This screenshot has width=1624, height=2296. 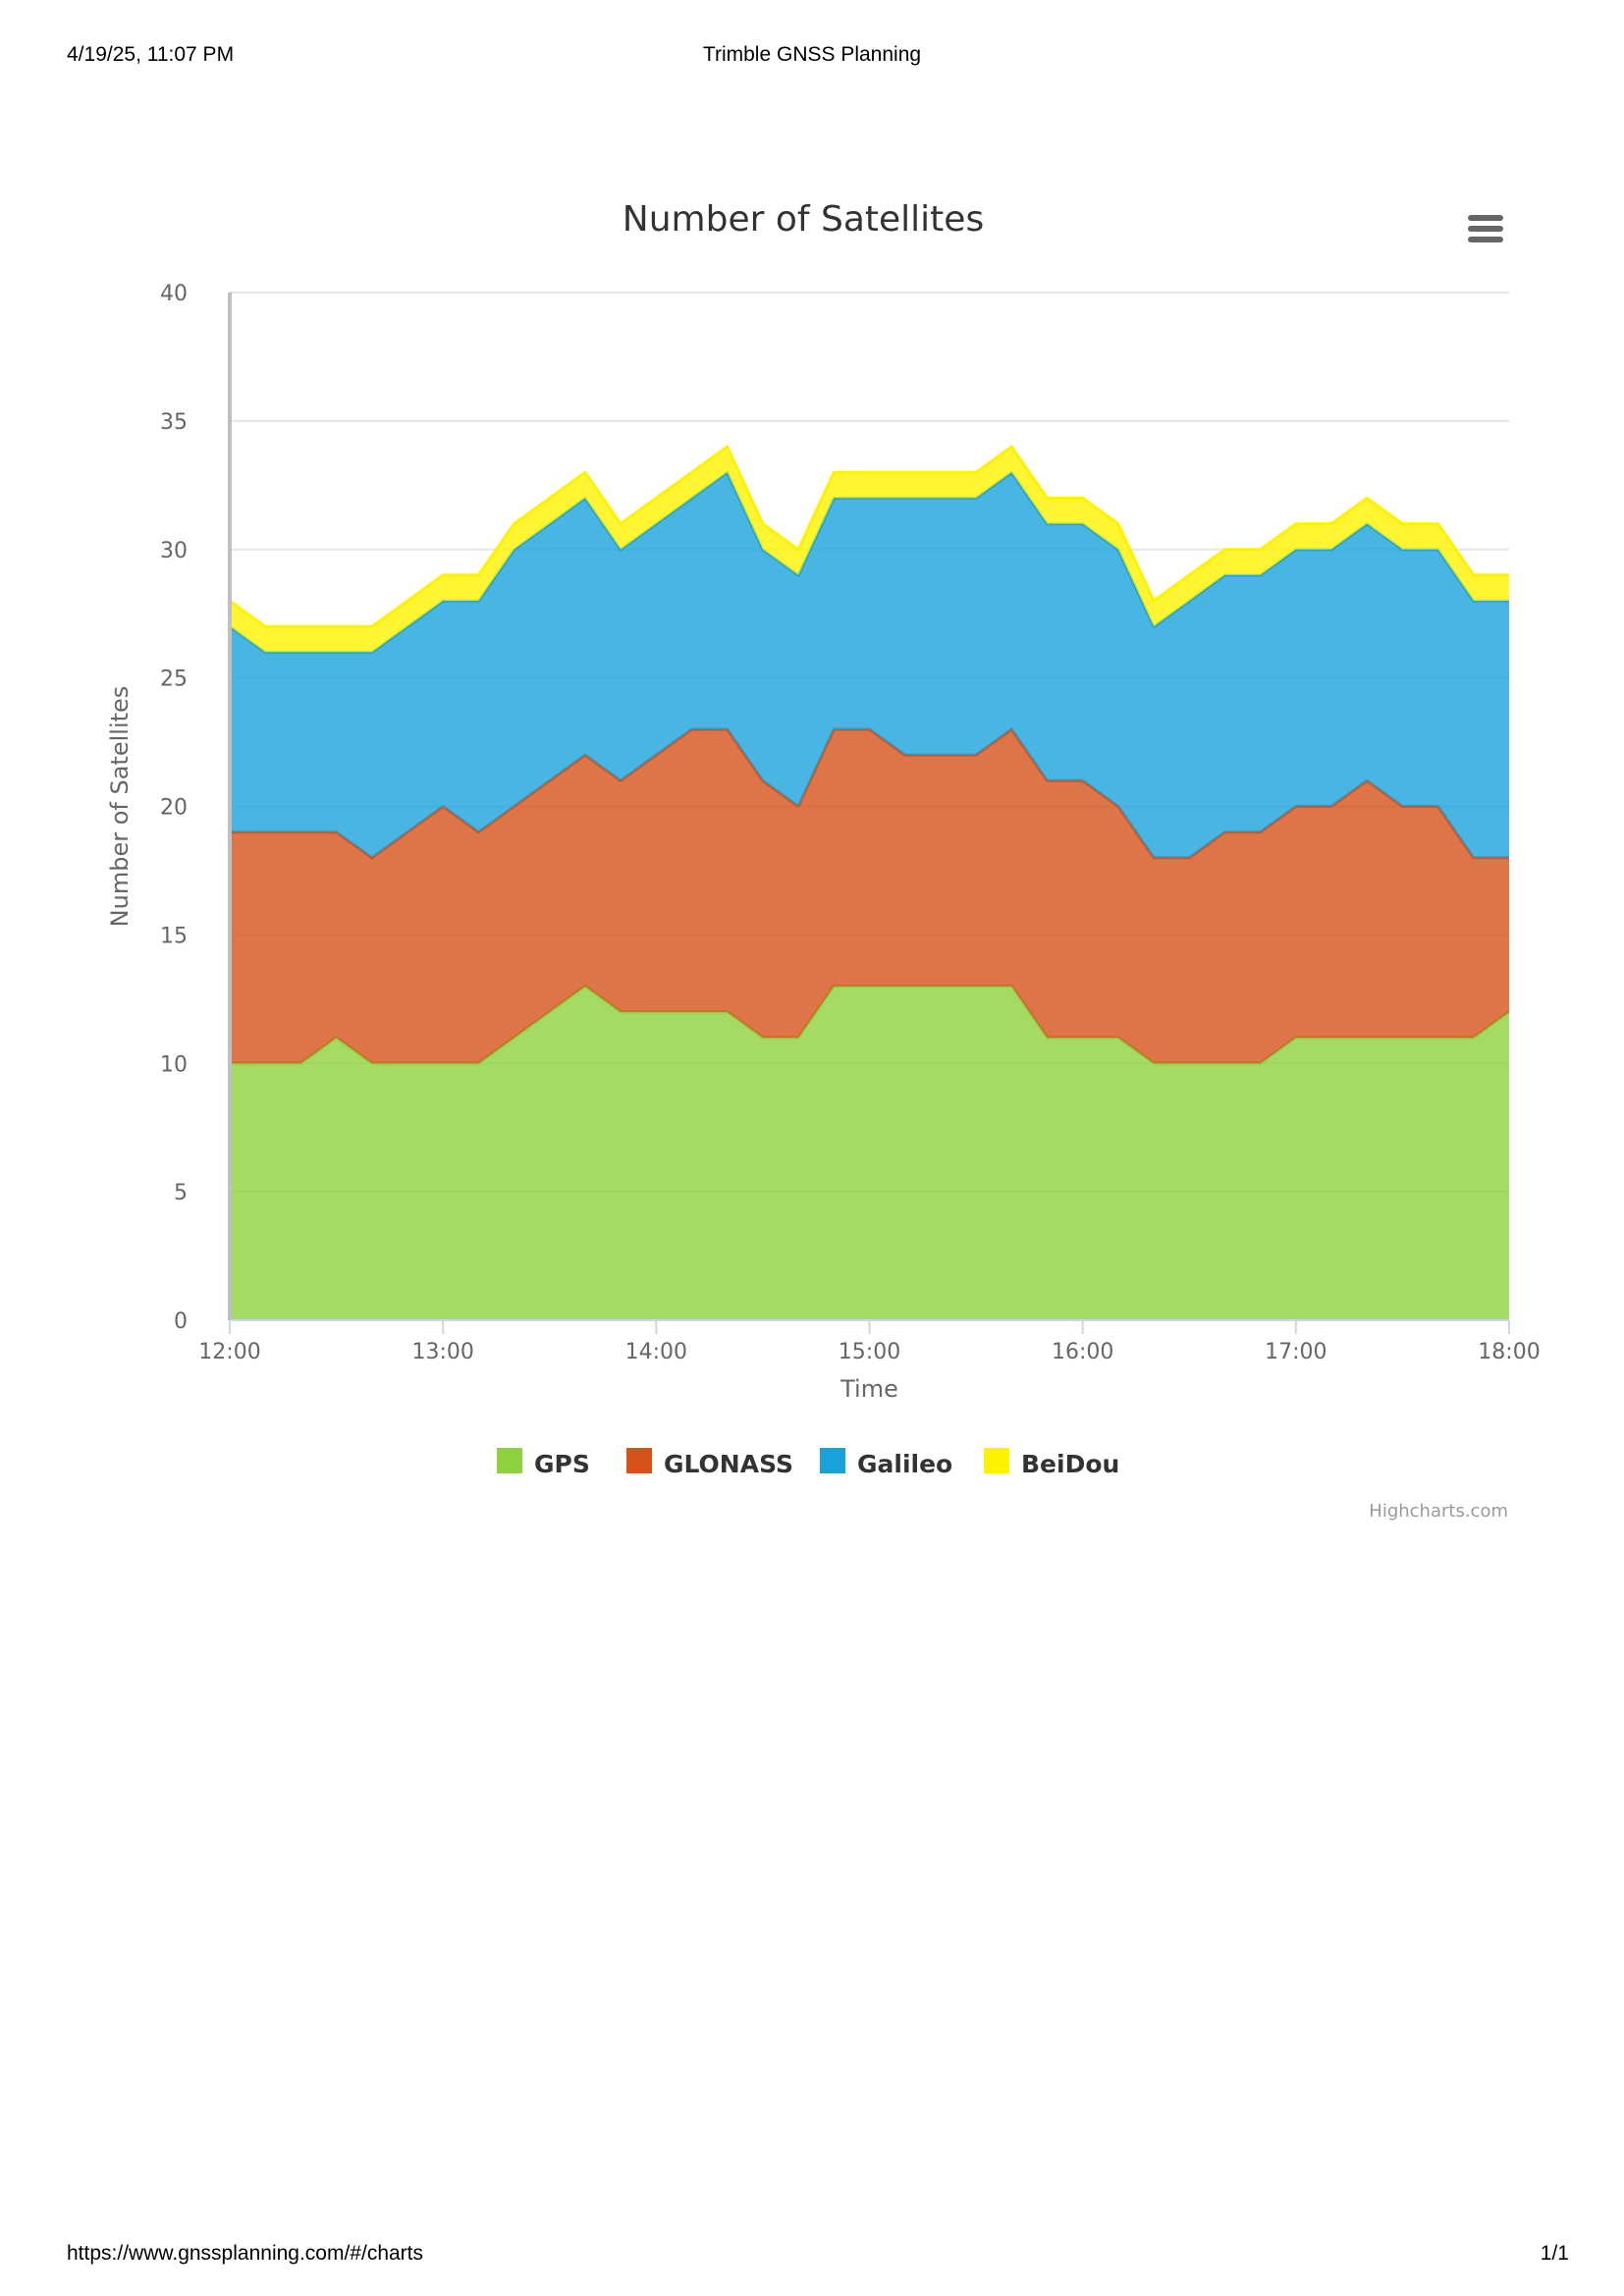 What do you see at coordinates (174, 808) in the screenshot?
I see `y-tick-label: 20` at bounding box center [174, 808].